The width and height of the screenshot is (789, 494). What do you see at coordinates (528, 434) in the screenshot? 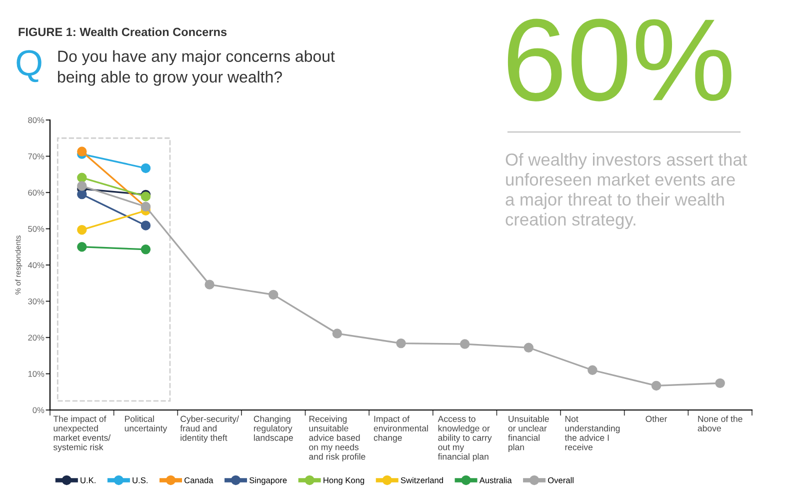
I see `x-tick-label: Unsuitable or unclear financial plan` at bounding box center [528, 434].